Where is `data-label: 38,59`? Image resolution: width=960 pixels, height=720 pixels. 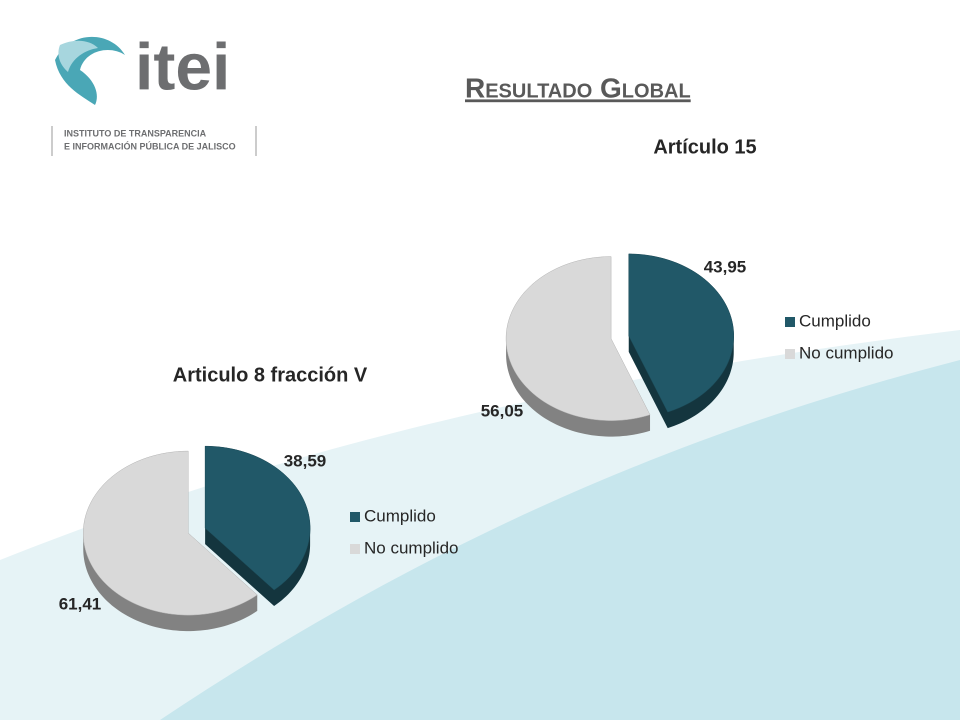
data-label: 38,59 is located at coordinates (305, 460).